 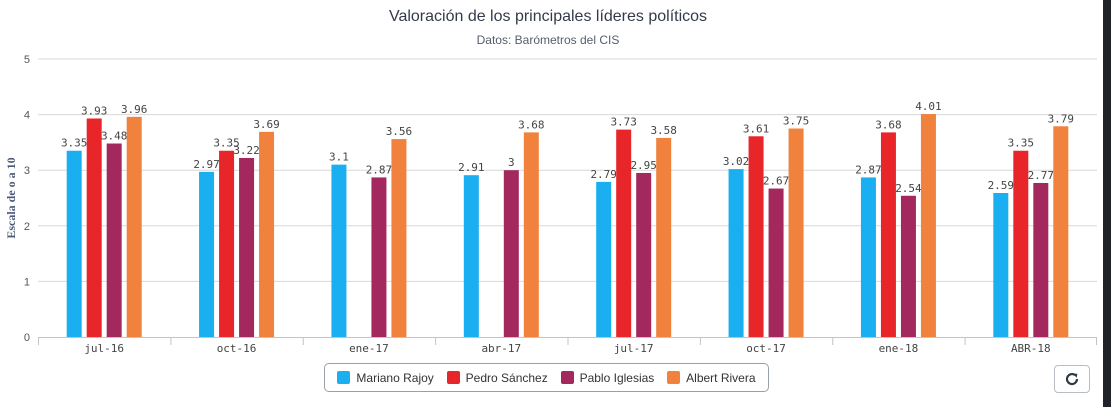 What do you see at coordinates (1041, 175) in the screenshot?
I see `data-label: 2.77` at bounding box center [1041, 175].